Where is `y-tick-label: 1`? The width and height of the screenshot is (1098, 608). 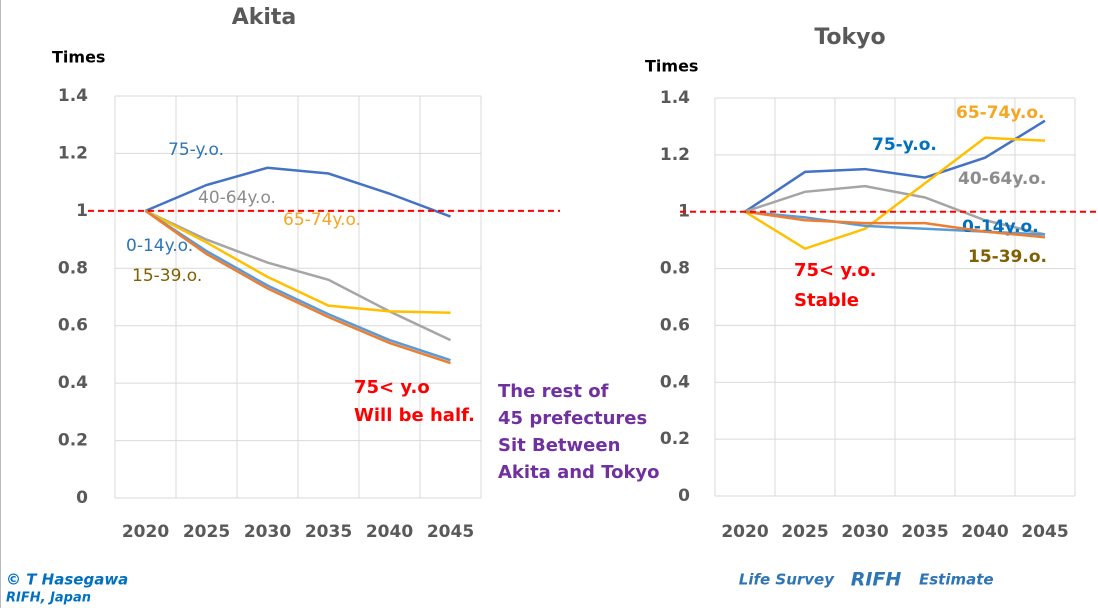
y-tick-label: 1 is located at coordinates (82, 211).